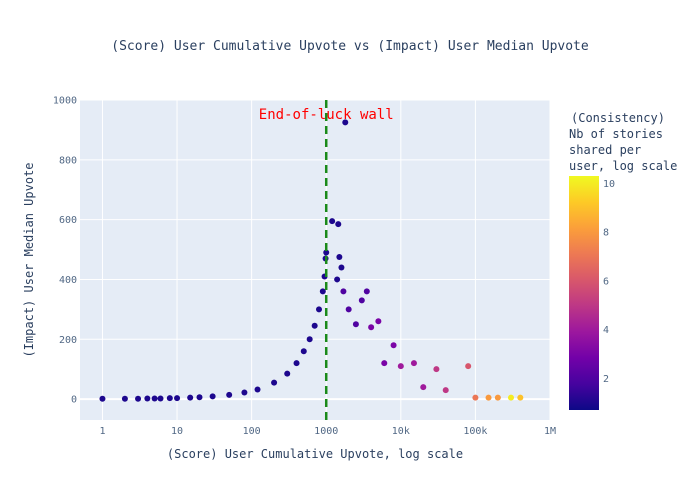  What do you see at coordinates (606, 379) in the screenshot?
I see `colorbar-tick-label: 2` at bounding box center [606, 379].